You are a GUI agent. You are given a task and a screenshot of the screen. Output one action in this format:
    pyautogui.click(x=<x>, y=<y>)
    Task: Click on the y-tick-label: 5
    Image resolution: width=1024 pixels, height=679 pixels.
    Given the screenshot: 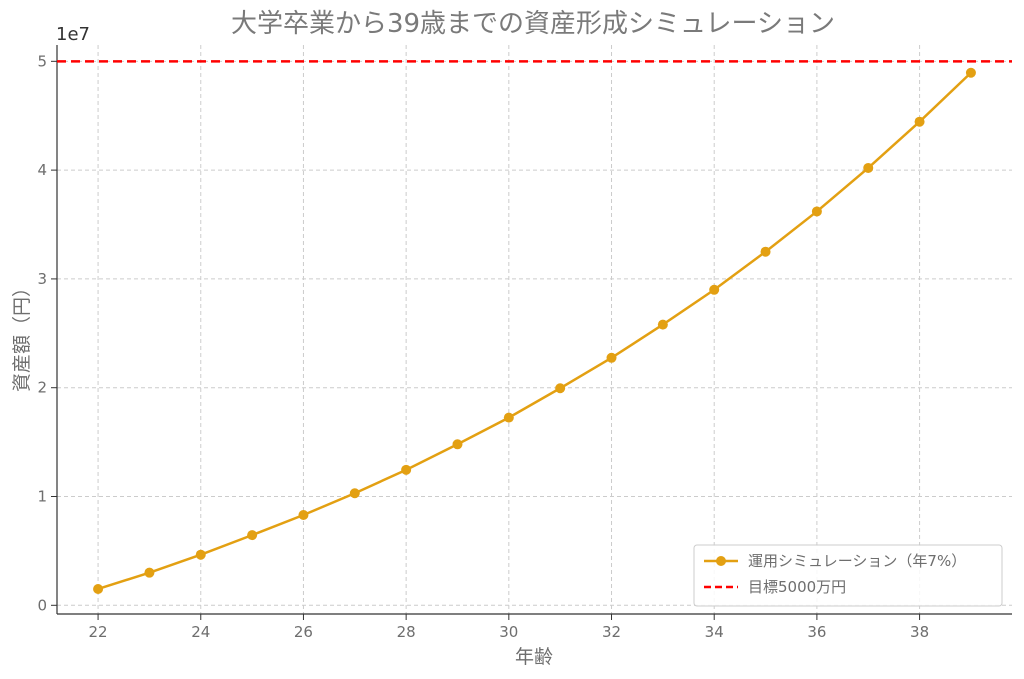 What is the action you would take?
    pyautogui.click(x=42, y=61)
    